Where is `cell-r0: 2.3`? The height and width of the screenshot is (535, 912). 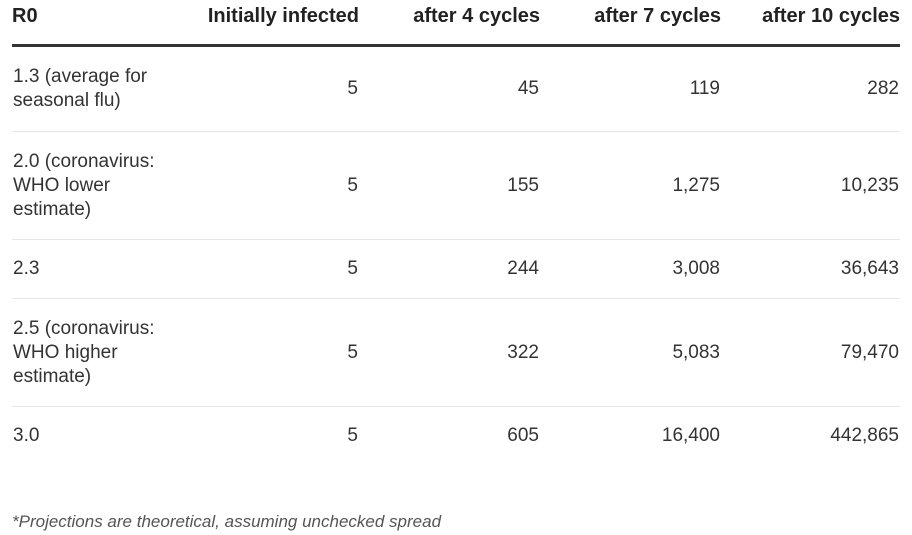
cell-r0: 2.3 is located at coordinates (97, 269).